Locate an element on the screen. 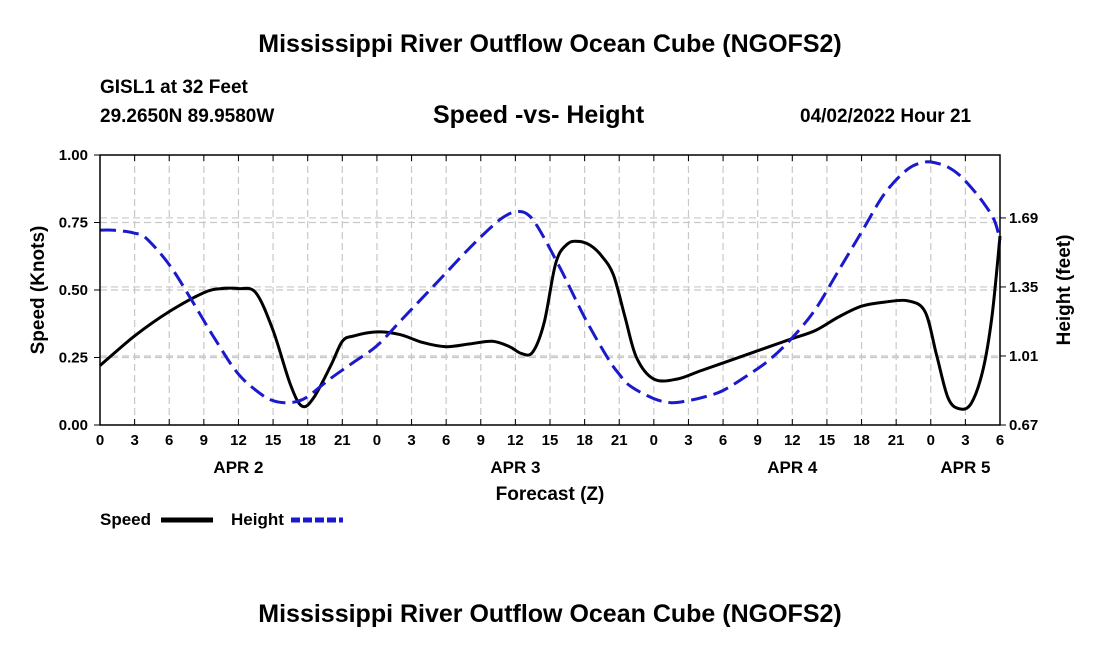 This screenshot has height=650, width=1100. day-label: APR 5 is located at coordinates (965, 467).